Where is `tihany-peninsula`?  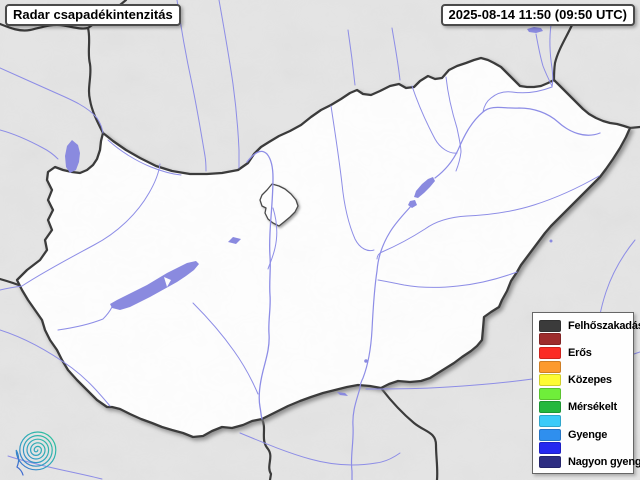 tihany-peninsula is located at coordinates (167, 282).